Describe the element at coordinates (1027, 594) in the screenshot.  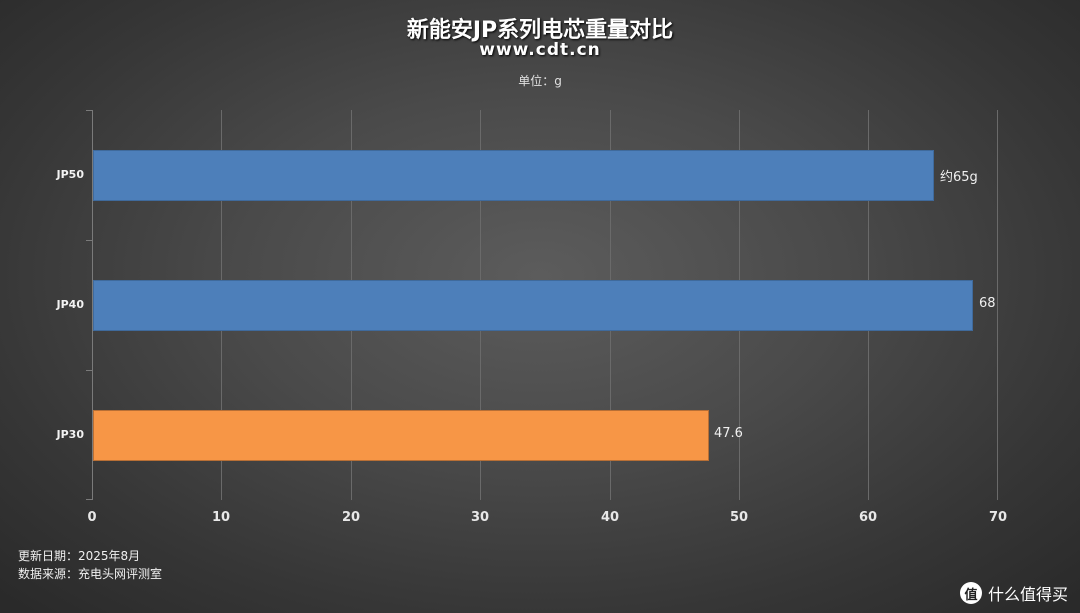
I see `watermark-text: 什么值得买` at that location.